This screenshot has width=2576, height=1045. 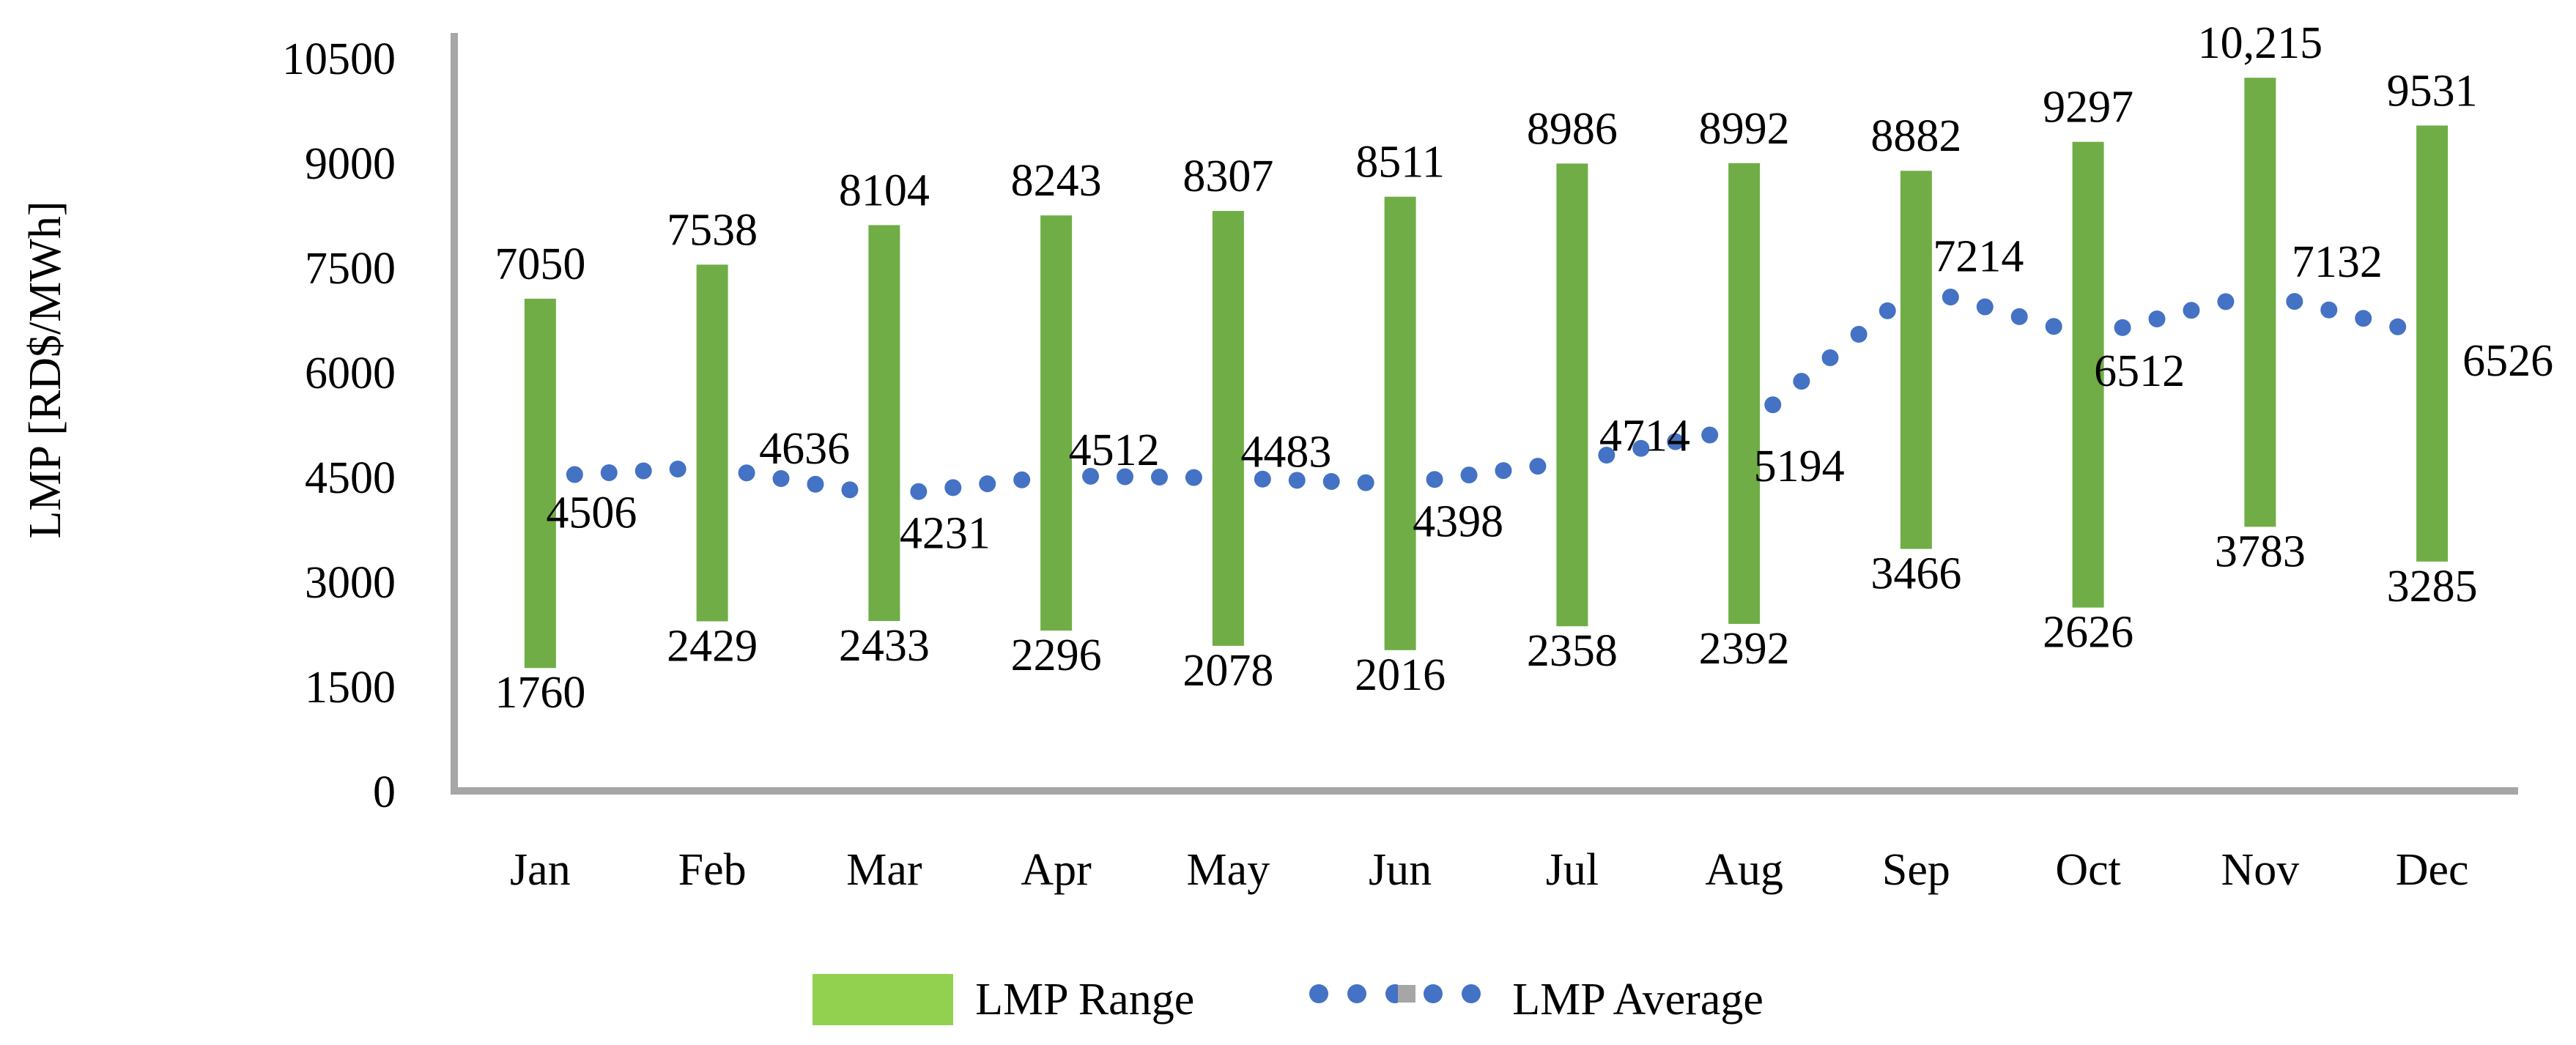 I want to click on y-axis-line, so click(x=454, y=414).